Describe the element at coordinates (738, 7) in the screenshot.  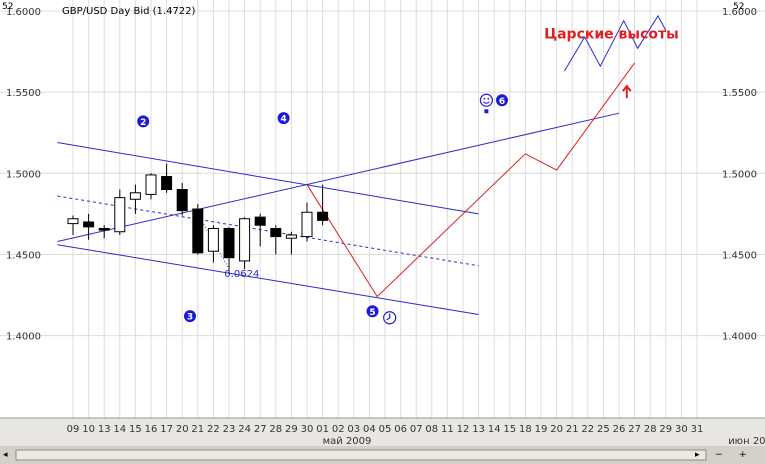
I see `right-corner-zoom-icon: 52` at that location.